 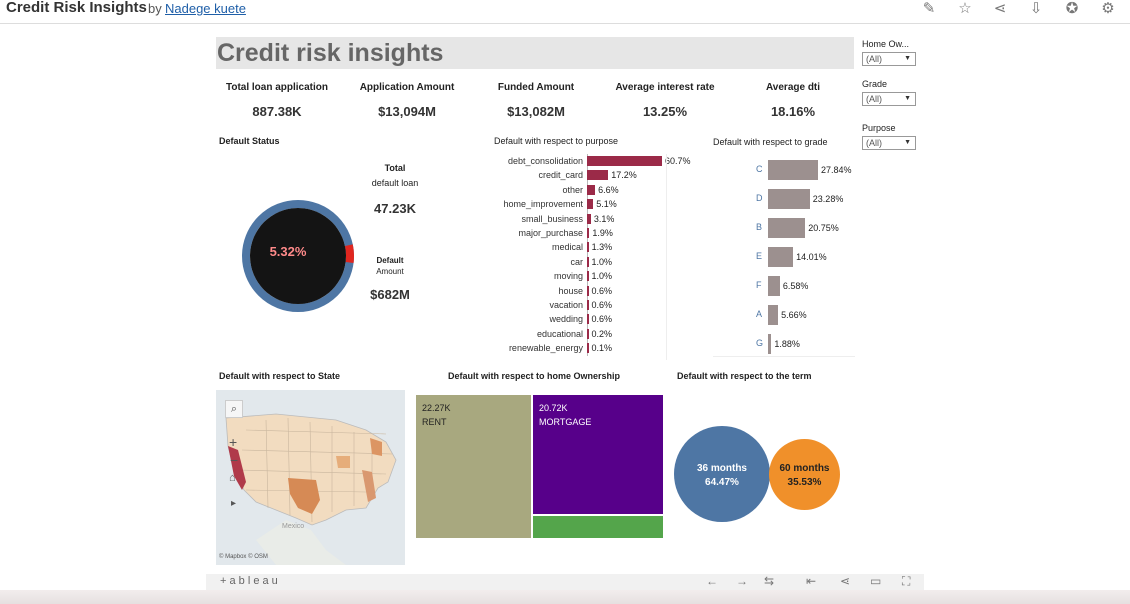 What do you see at coordinates (678, 161) in the screenshot?
I see `purpose-value-label: 60.7%` at bounding box center [678, 161].